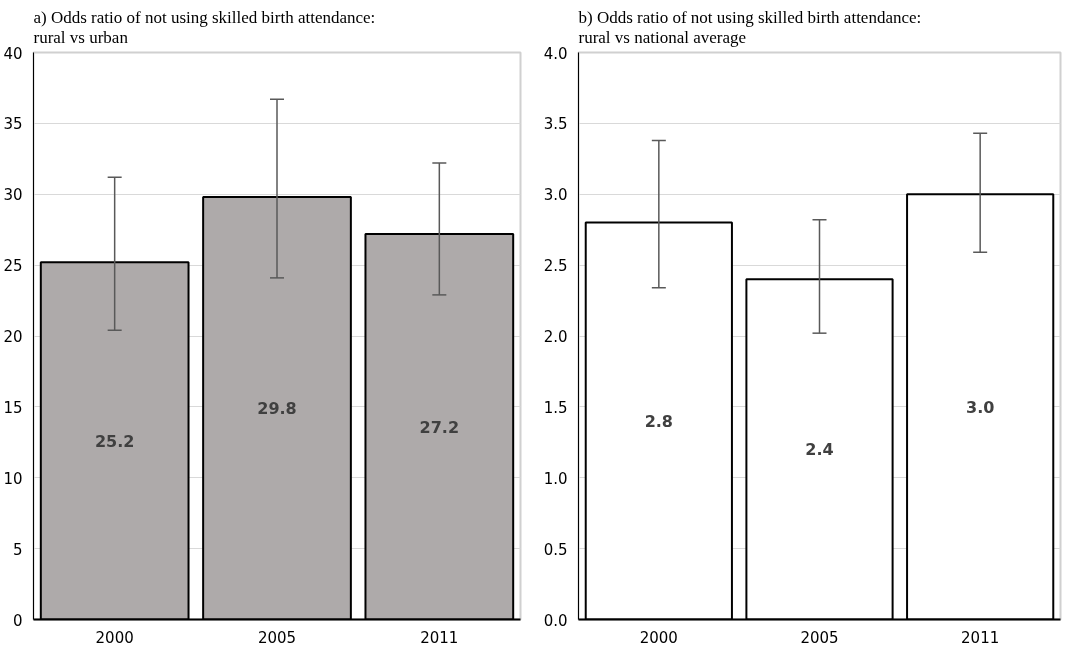  I want to click on data-label: 29.8, so click(277, 409).